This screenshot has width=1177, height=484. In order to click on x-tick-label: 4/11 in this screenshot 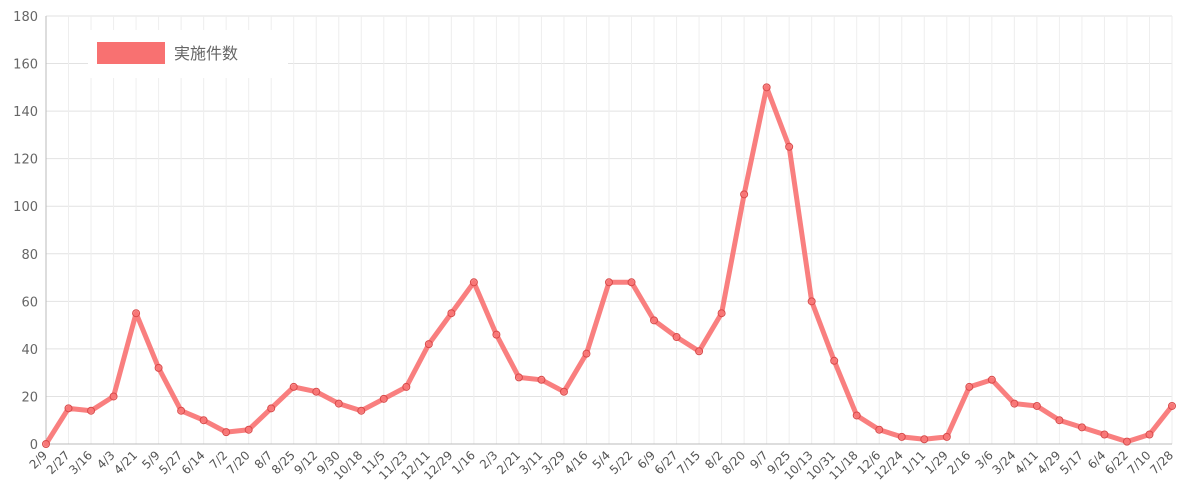, I will do `click(1026, 462)`.